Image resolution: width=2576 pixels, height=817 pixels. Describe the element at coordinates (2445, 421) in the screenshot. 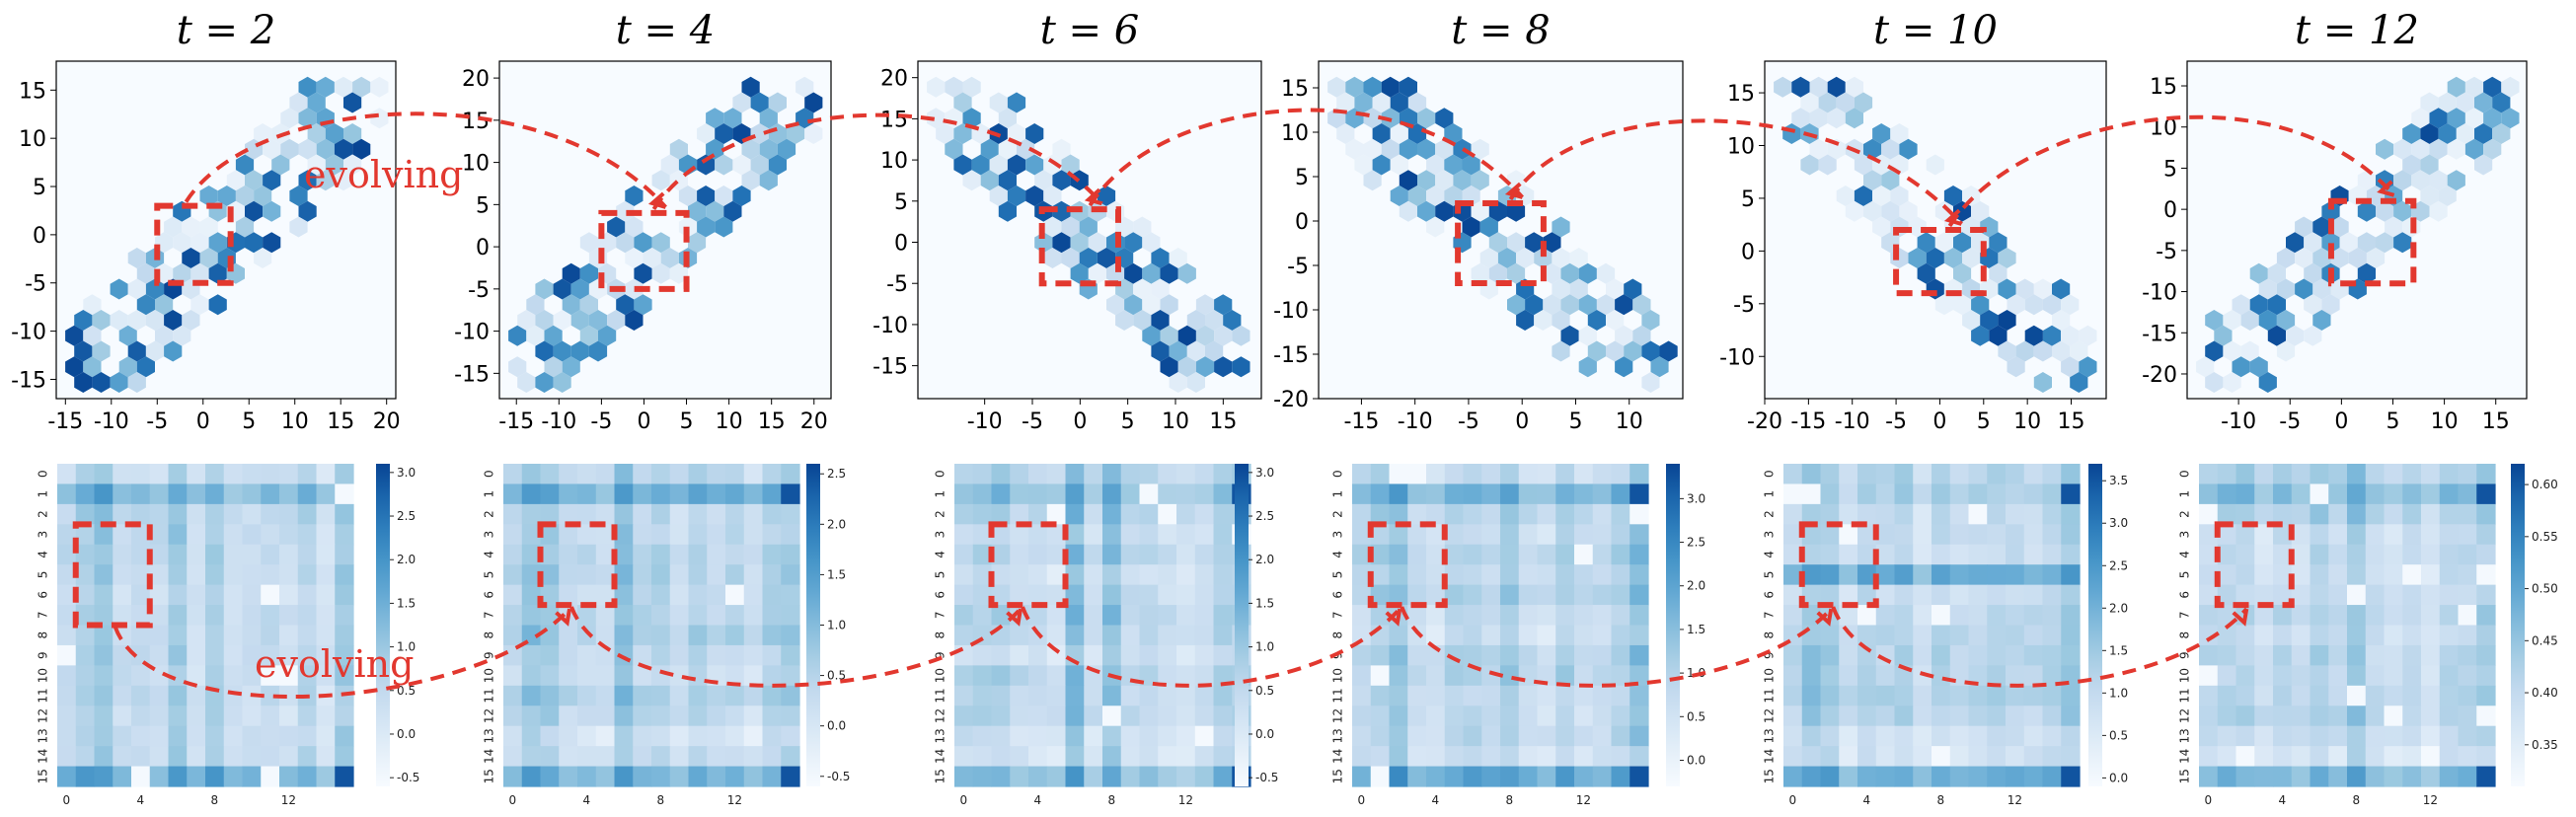

I see `x-tick-label: 10` at that location.